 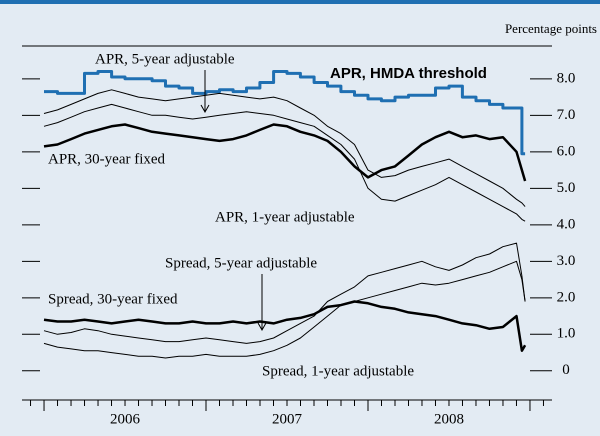 What do you see at coordinates (449, 419) in the screenshot?
I see `x-tick-label: 2008` at bounding box center [449, 419].